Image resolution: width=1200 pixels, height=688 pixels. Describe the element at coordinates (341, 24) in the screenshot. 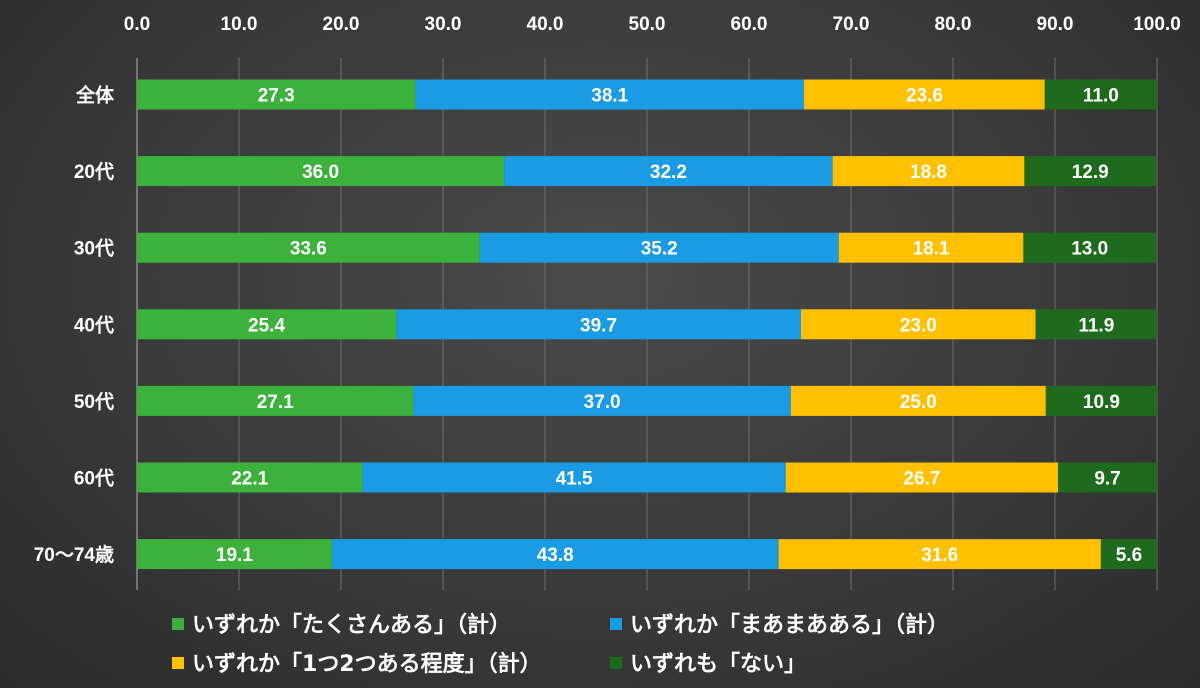

I see `x-tick-label: 20.0` at that location.